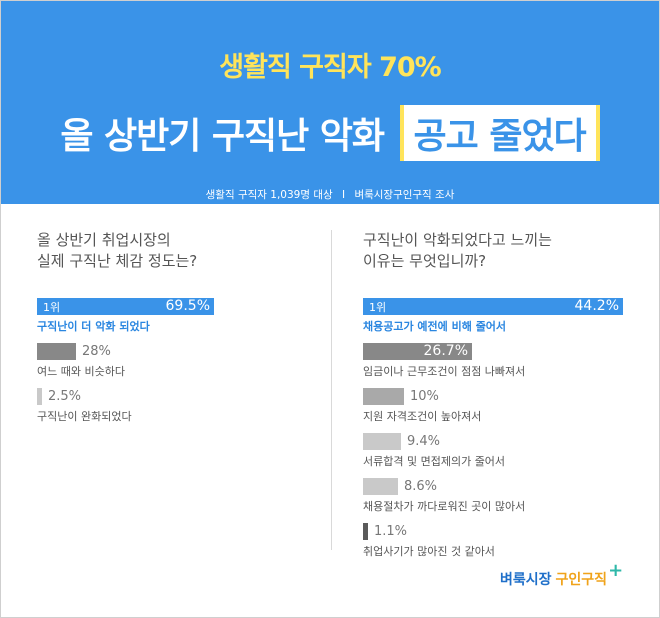 Image resolution: width=660 pixels, height=618 pixels. What do you see at coordinates (330, 67) in the screenshot?
I see `header-subtitle: 생활직 구직자 70%` at bounding box center [330, 67].